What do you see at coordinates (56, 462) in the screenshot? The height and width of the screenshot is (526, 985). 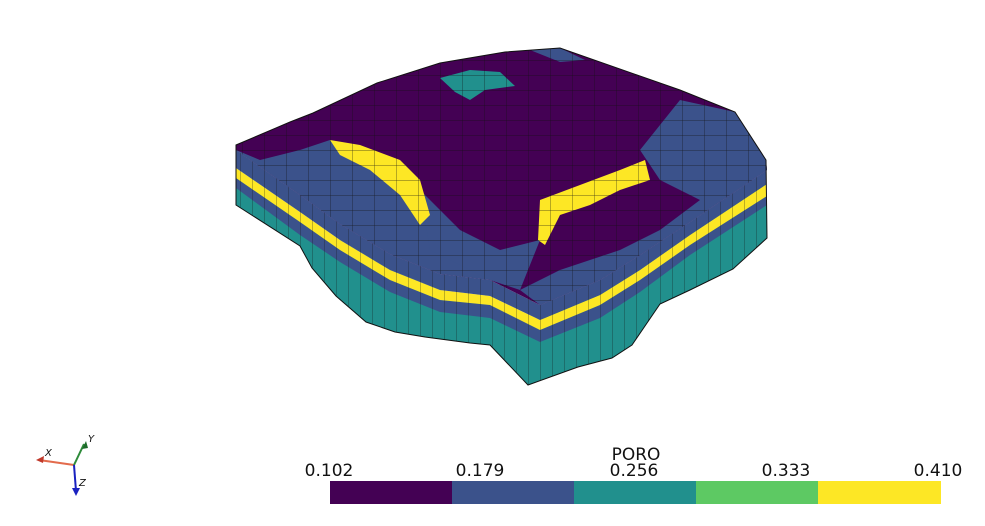 I see `x-axis-arrow` at bounding box center [56, 462].